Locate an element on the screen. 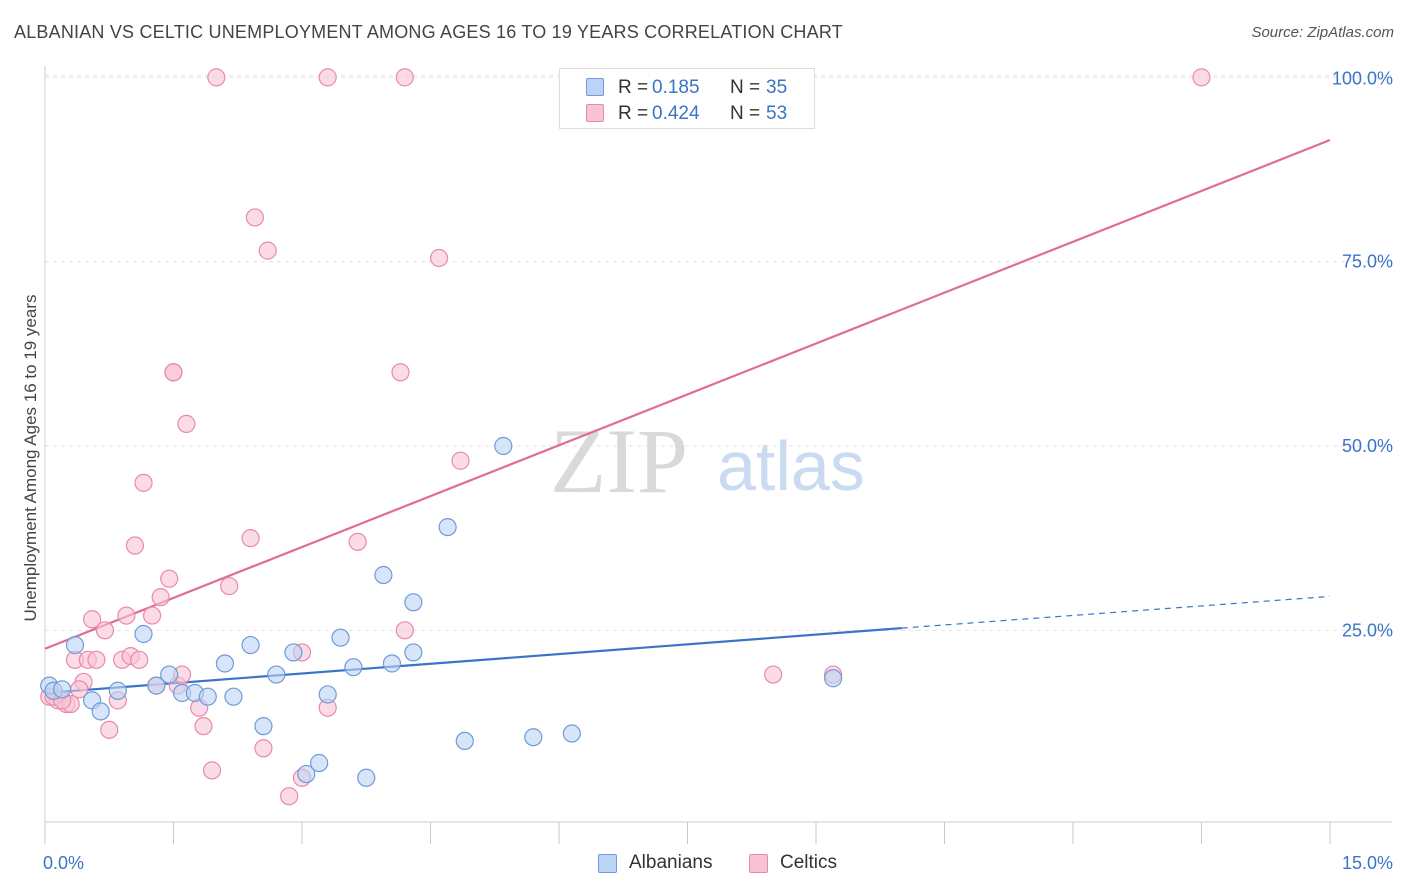  y-tick-label: 50.0% is located at coordinates (1367, 446).